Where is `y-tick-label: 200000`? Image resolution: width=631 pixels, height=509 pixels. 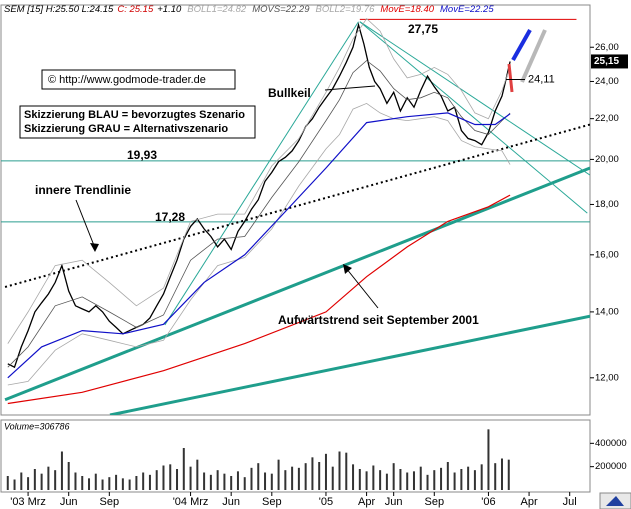 y-tick-label: 200000 is located at coordinates (611, 466).